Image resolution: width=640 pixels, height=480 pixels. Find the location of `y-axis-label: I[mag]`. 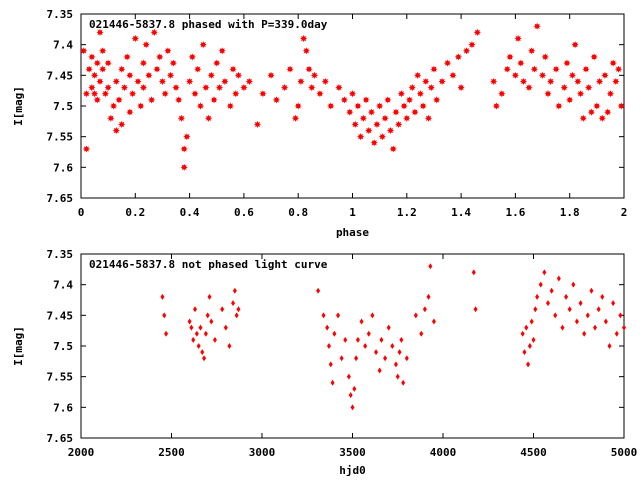

y-axis-label: I[mag] is located at coordinates (18, 346).